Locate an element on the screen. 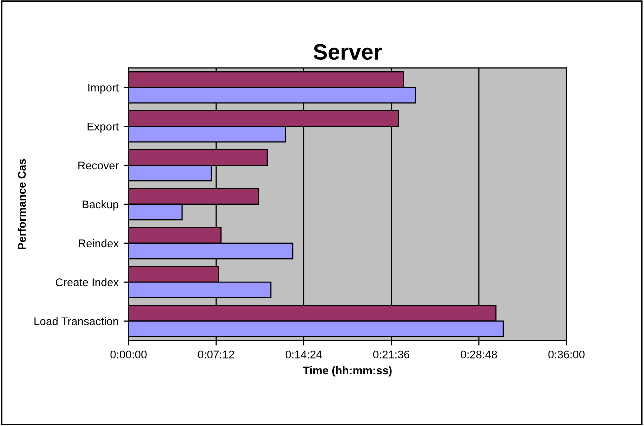  y-tick-label: Create Index is located at coordinates (87, 282).